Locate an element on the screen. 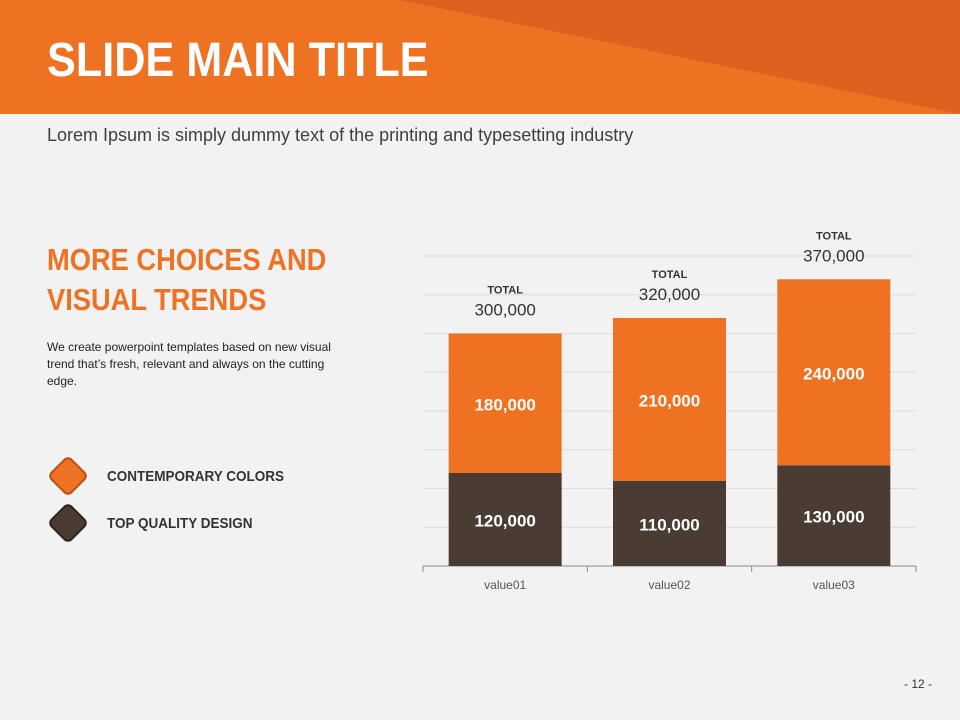 This screenshot has width=960, height=720. category-label: value01 is located at coordinates (505, 585).